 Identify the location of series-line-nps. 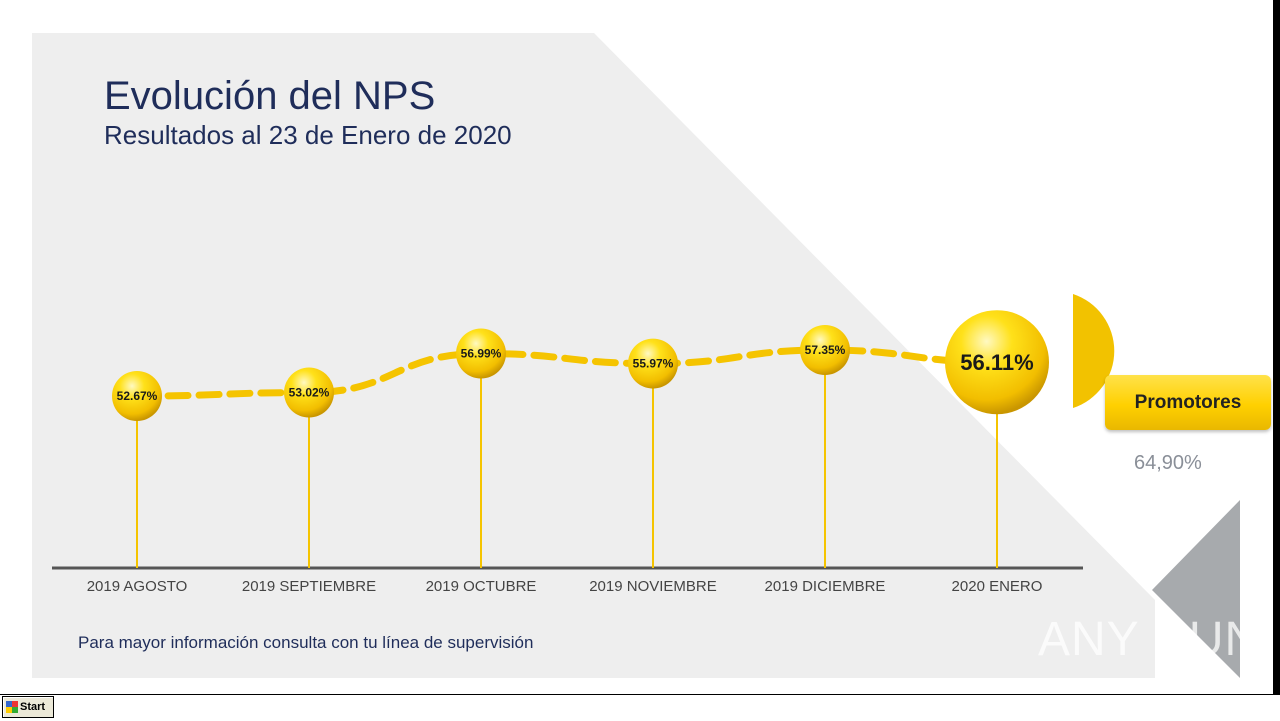
(567, 373).